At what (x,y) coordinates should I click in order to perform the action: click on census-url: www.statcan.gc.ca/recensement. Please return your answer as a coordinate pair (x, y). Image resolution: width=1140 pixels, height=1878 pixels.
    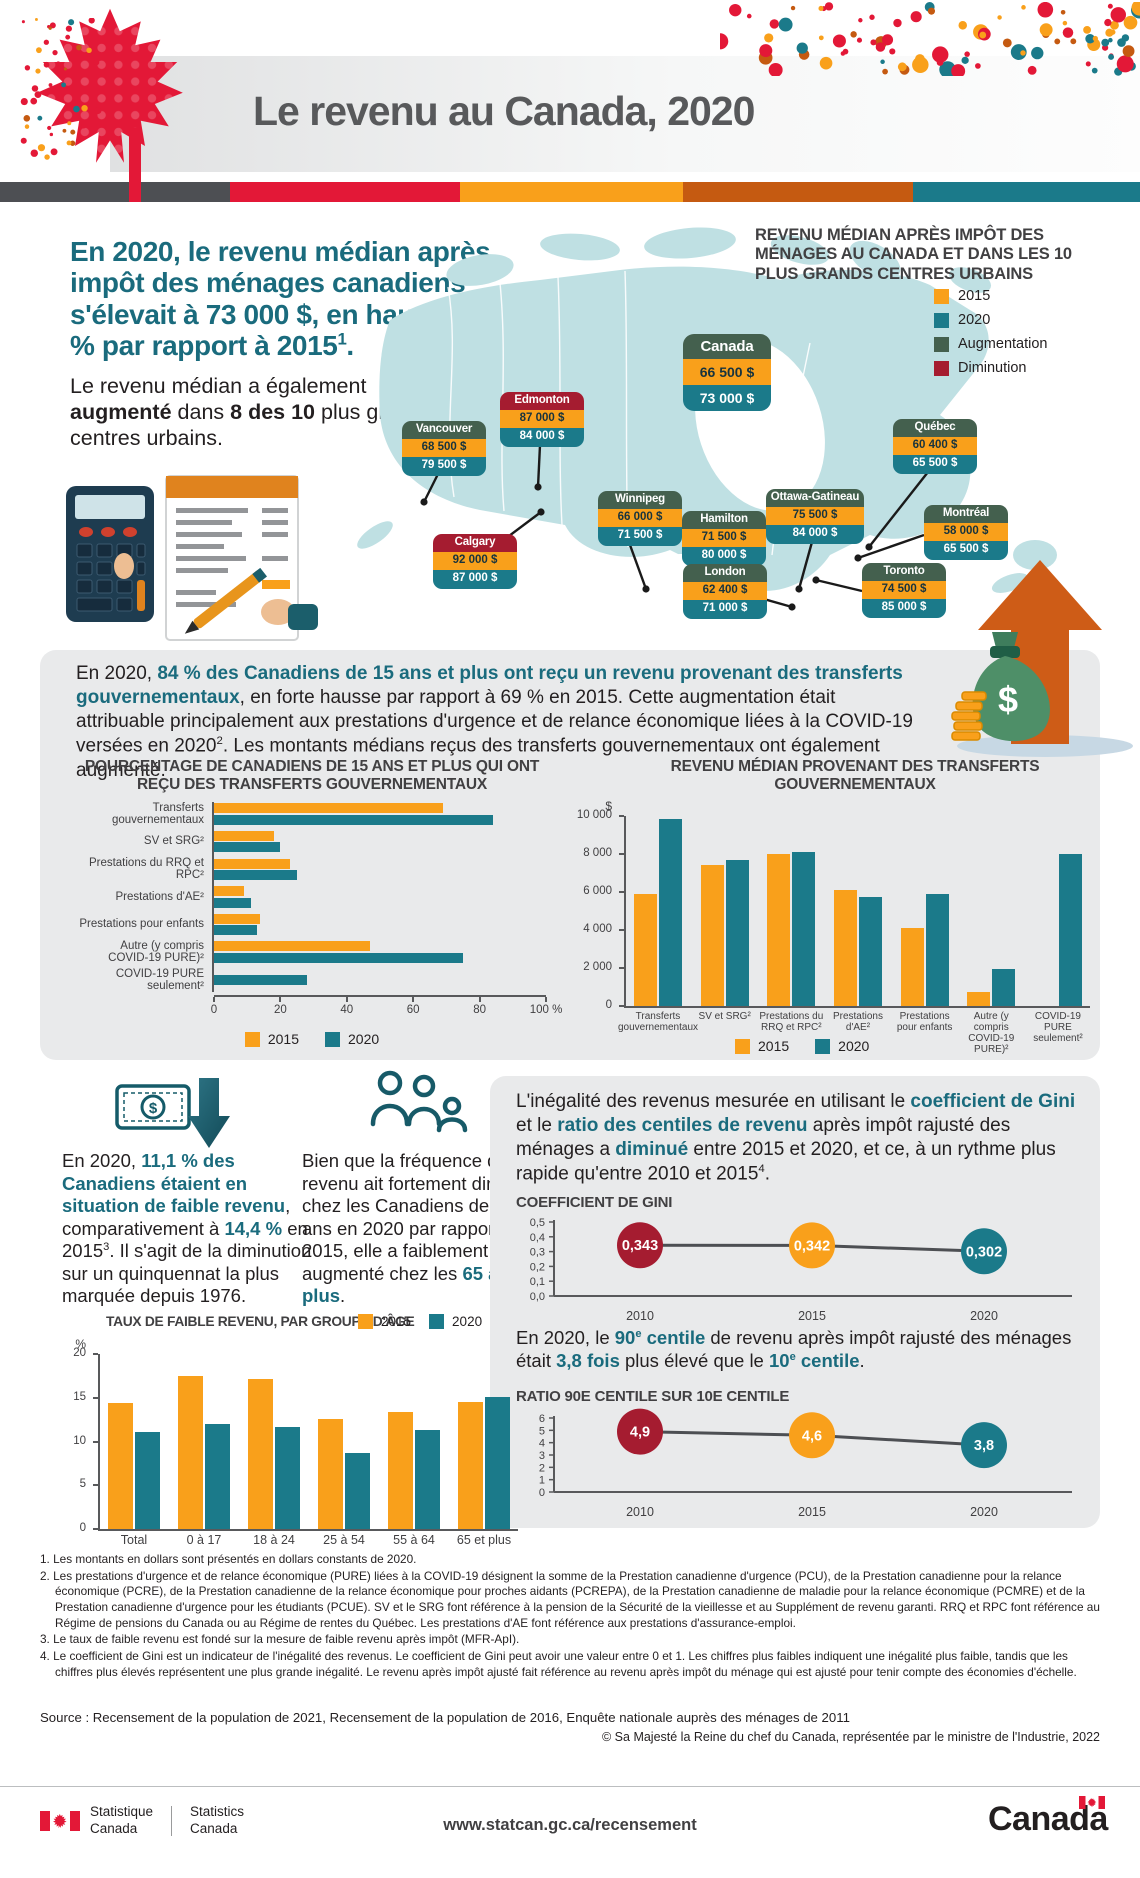
    Looking at the image, I should click on (570, 1825).